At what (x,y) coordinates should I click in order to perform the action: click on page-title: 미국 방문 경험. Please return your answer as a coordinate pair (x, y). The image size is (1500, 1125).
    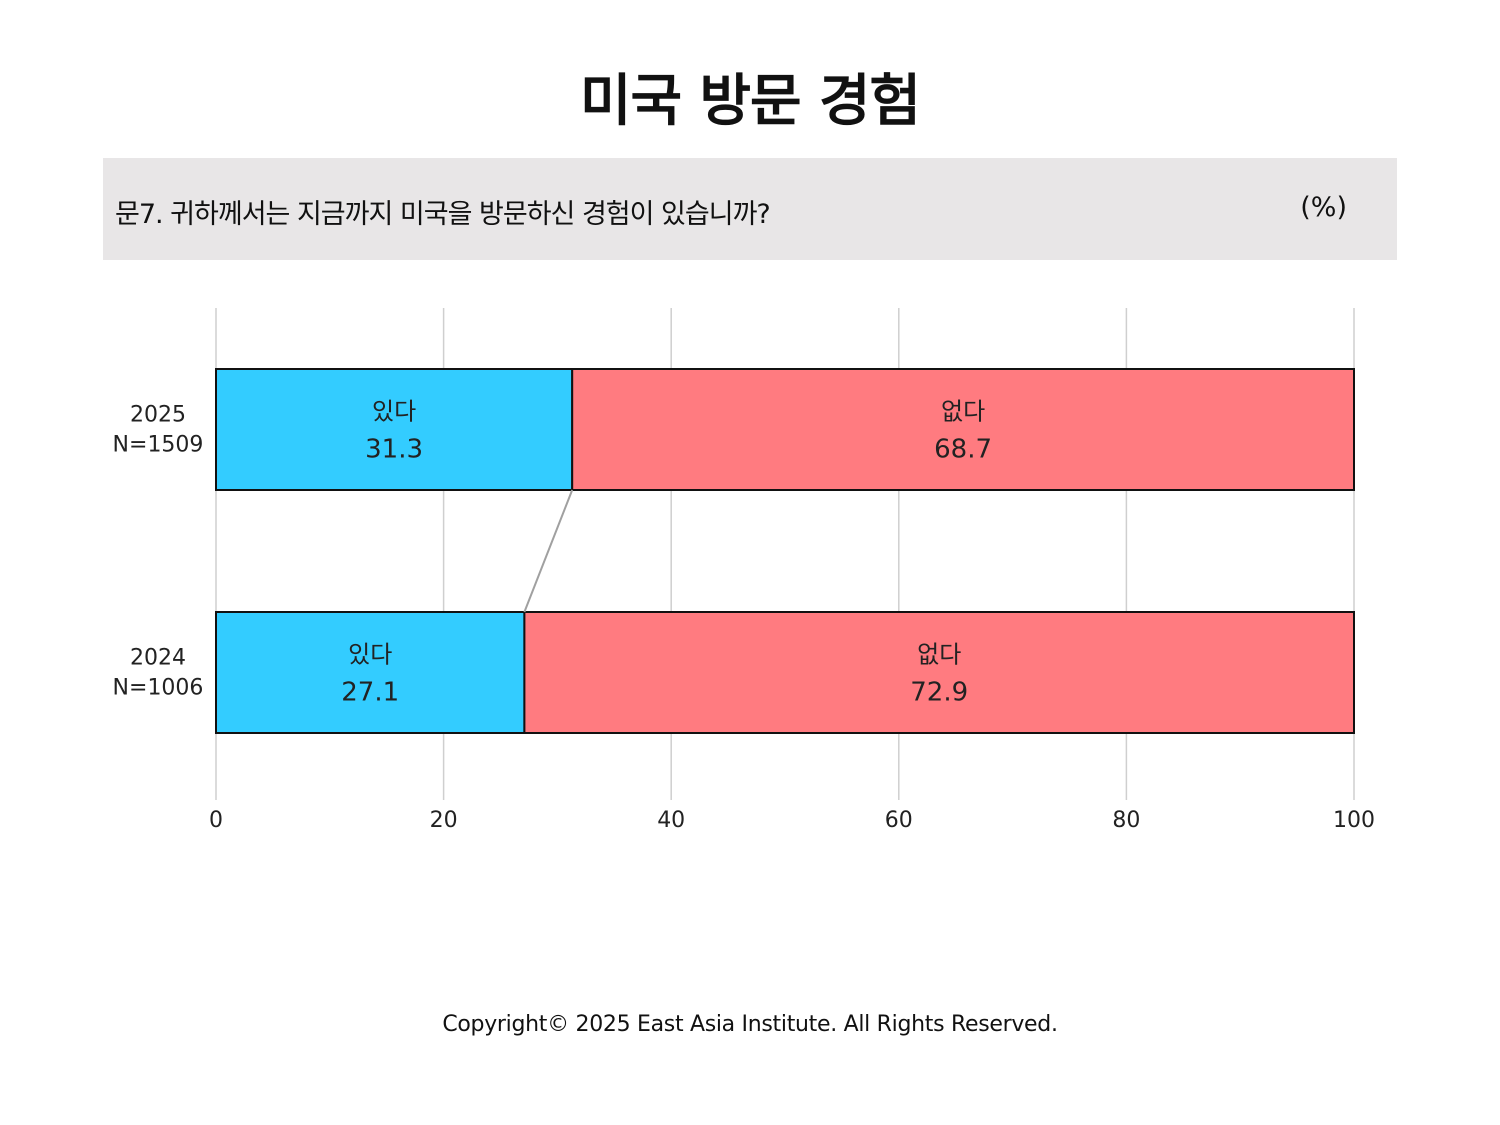
    Looking at the image, I should click on (750, 101).